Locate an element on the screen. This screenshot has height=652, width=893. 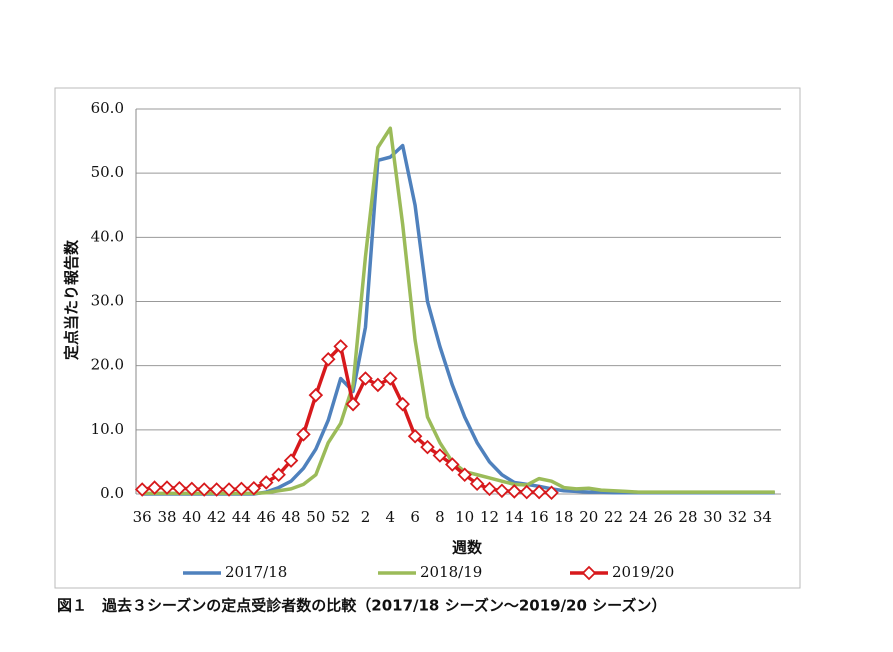
x-tick-label: 18 is located at coordinates (563, 517).